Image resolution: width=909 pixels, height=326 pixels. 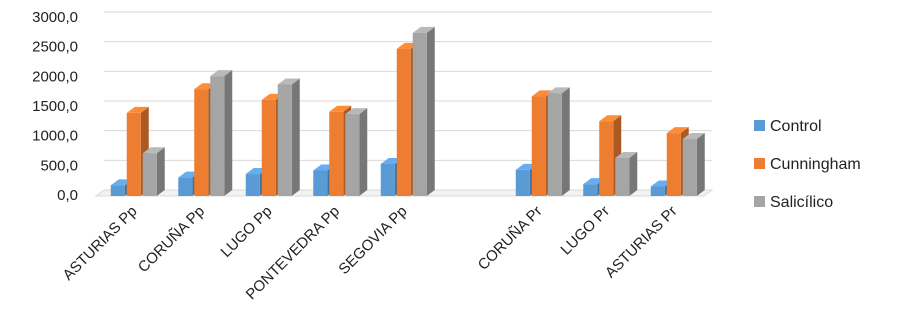 What do you see at coordinates (510, 238) in the screenshot?
I see `x-category-label: CORUÑA Pr` at bounding box center [510, 238].